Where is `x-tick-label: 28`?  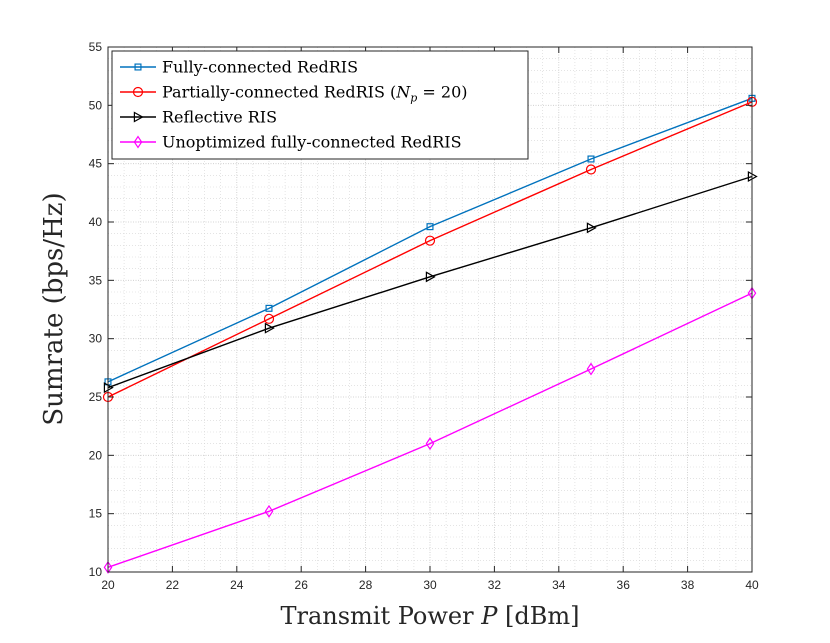 x-tick-label: 28 is located at coordinates (366, 585).